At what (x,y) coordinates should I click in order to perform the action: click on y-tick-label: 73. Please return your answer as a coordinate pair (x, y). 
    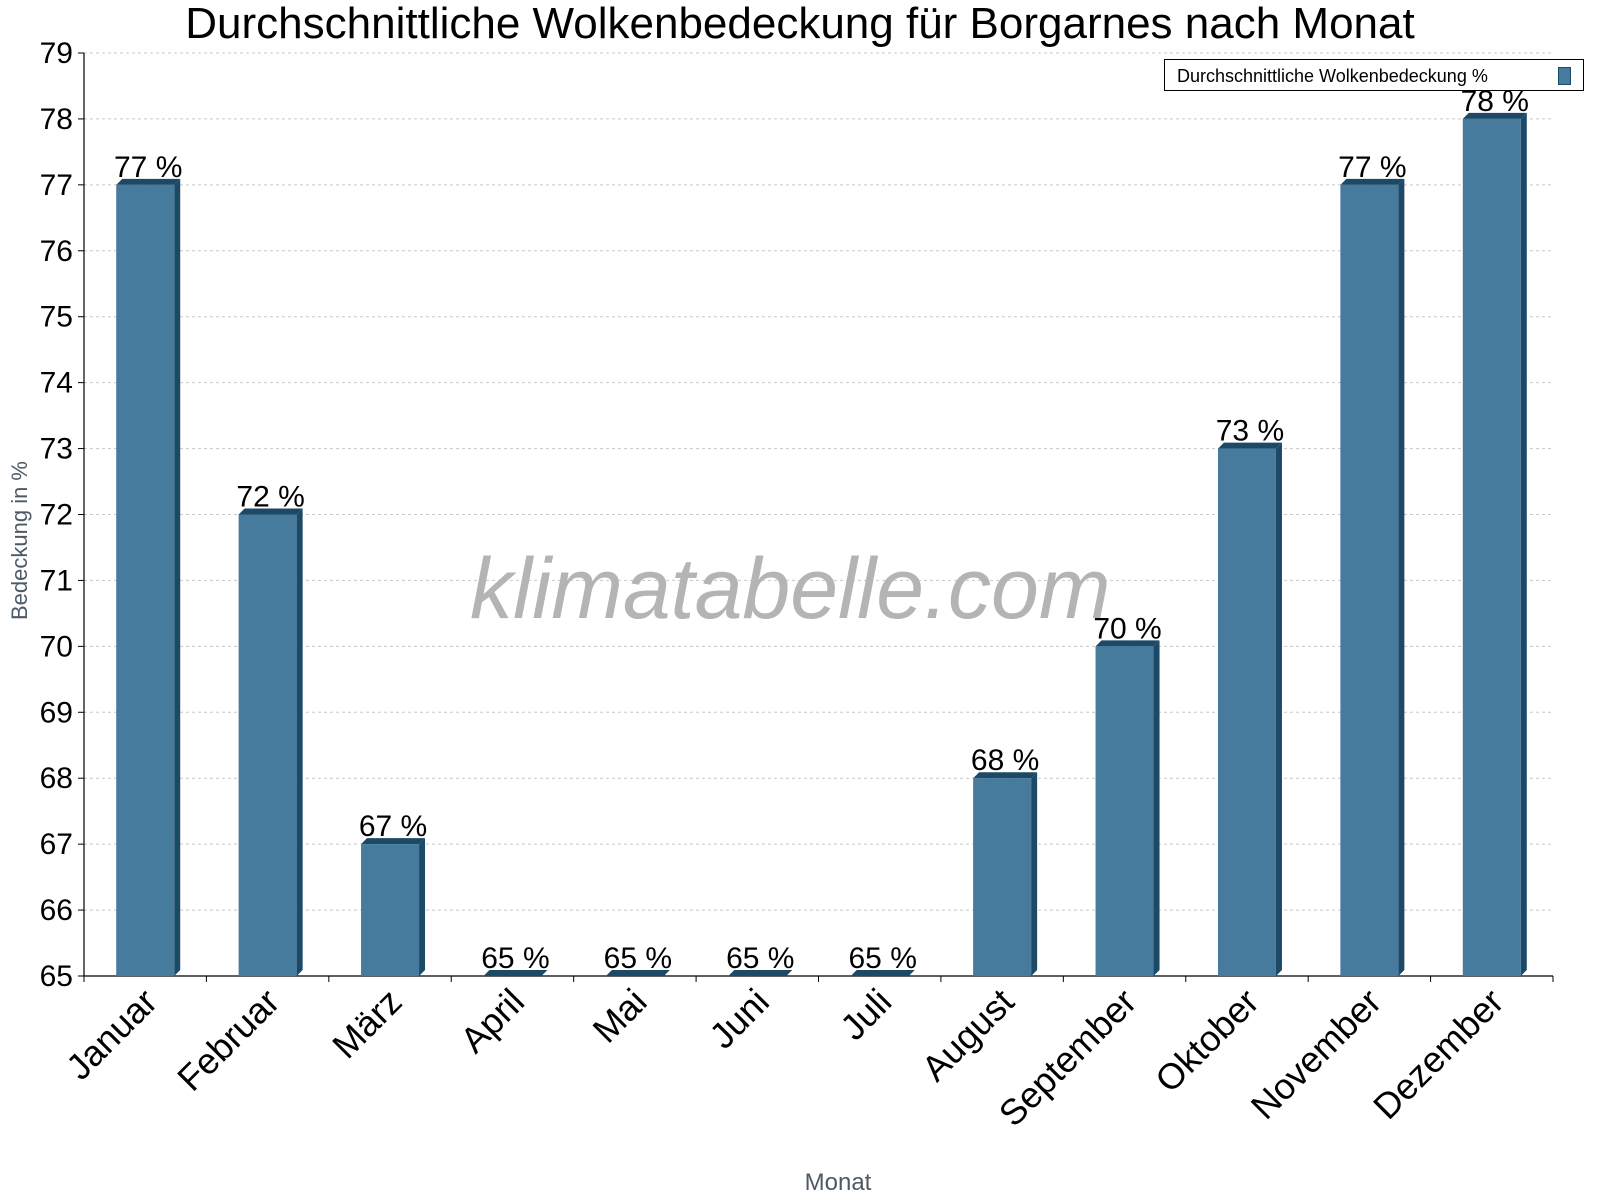
    Looking at the image, I should click on (56, 449).